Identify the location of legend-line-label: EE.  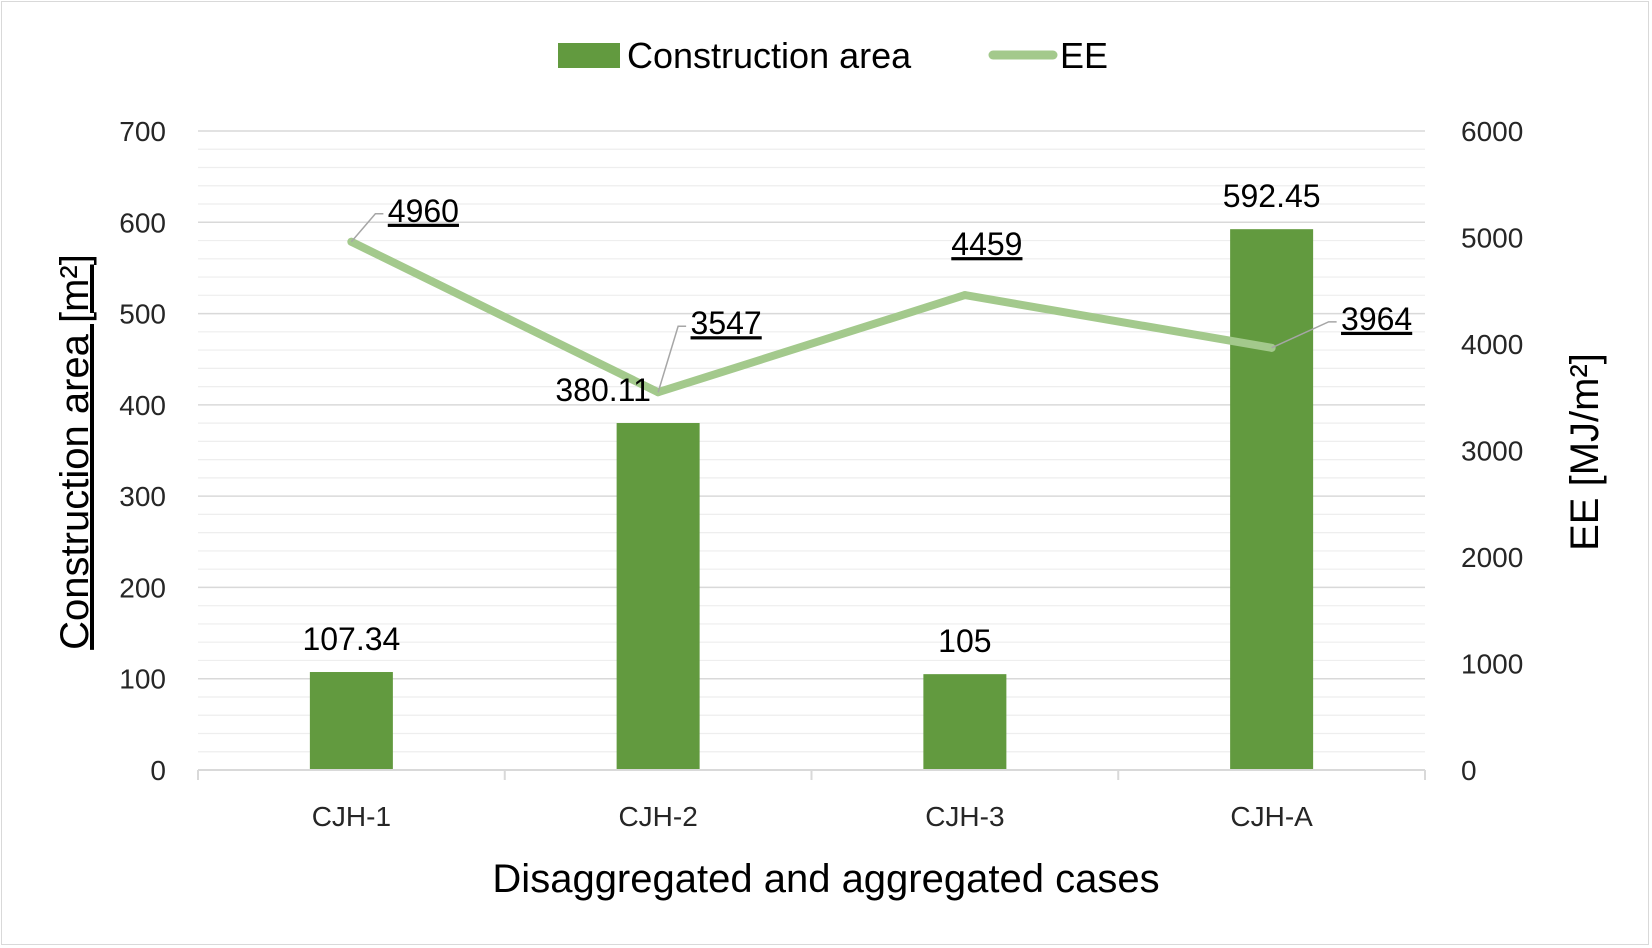
(1084, 55).